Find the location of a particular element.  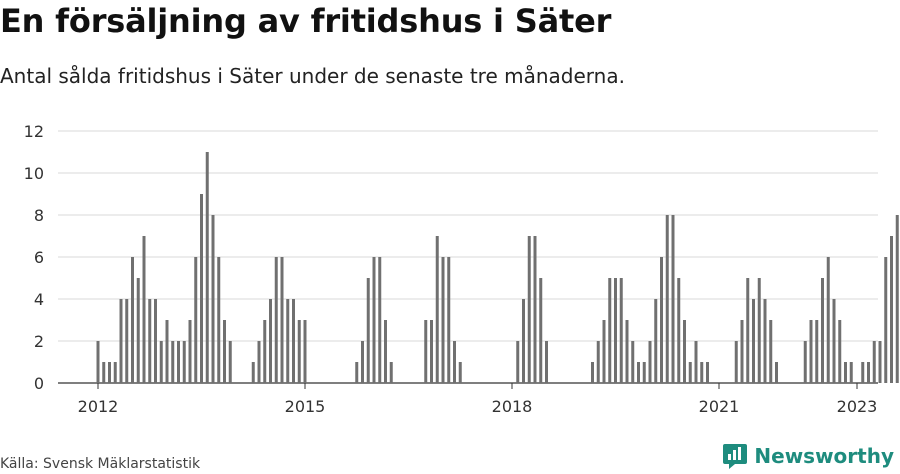

y-tick-label: 2 is located at coordinates (39, 341).